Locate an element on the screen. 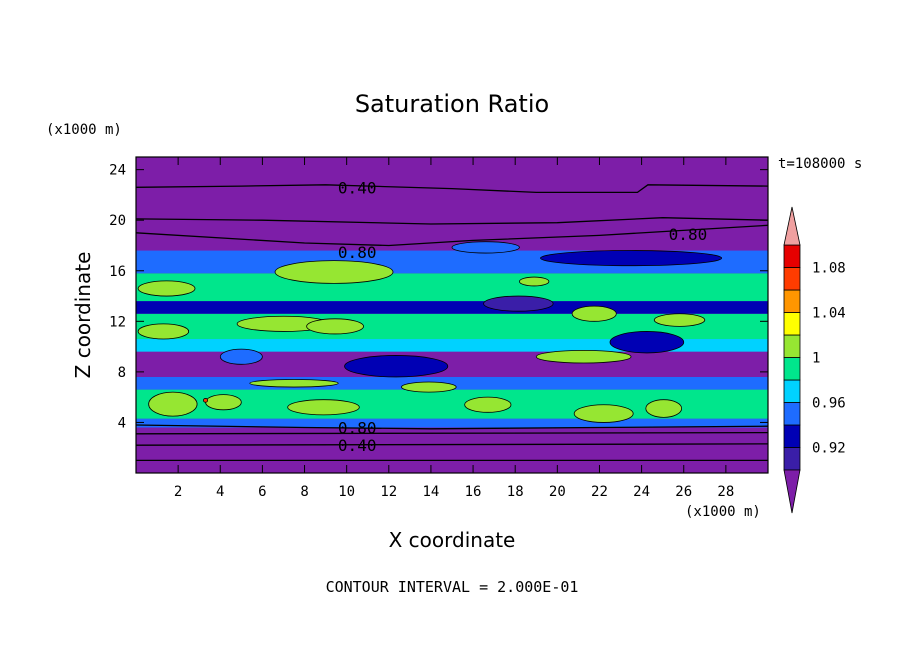 Image resolution: width=904 pixels, height=654 pixels. colorbar-label-2: 1 is located at coordinates (816, 359).